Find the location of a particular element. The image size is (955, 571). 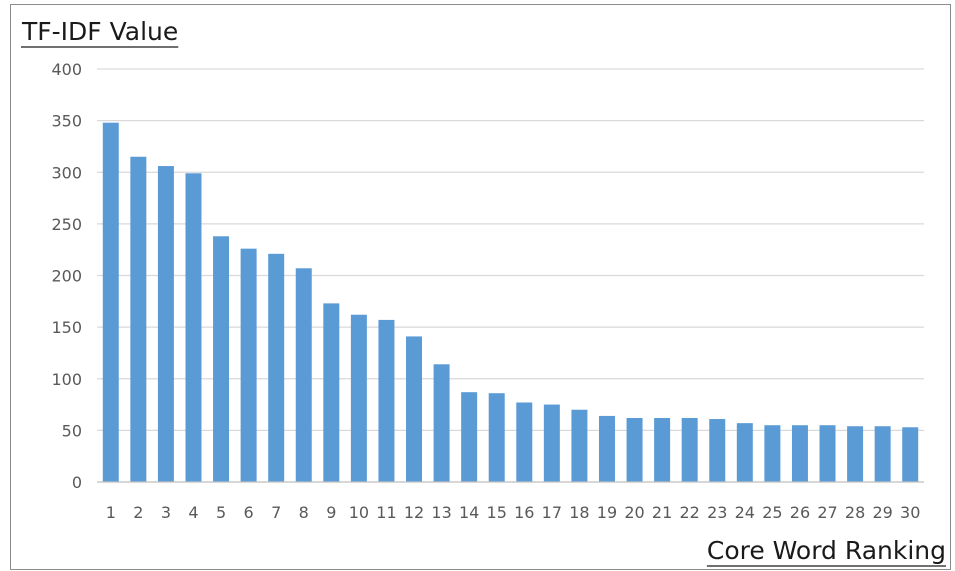

x-tick-label-10: 10 is located at coordinates (359, 512).